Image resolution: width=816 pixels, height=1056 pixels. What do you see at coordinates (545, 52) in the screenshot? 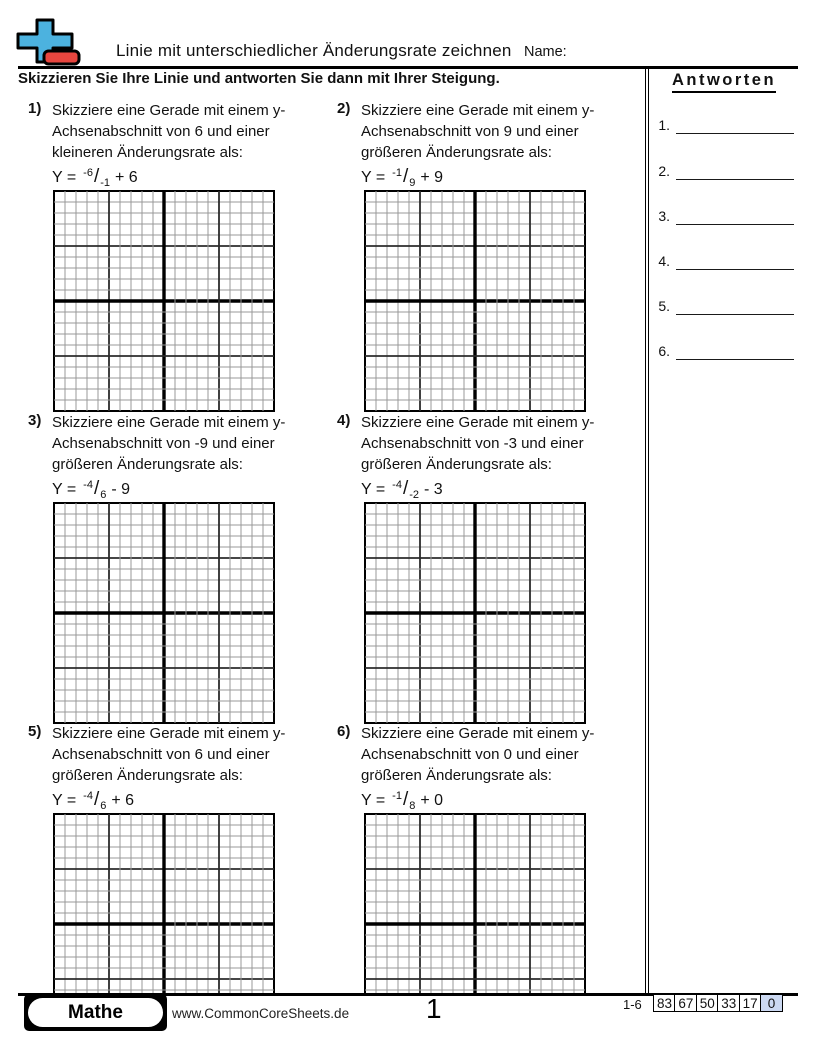
I see `name-label: Name:` at bounding box center [545, 52].